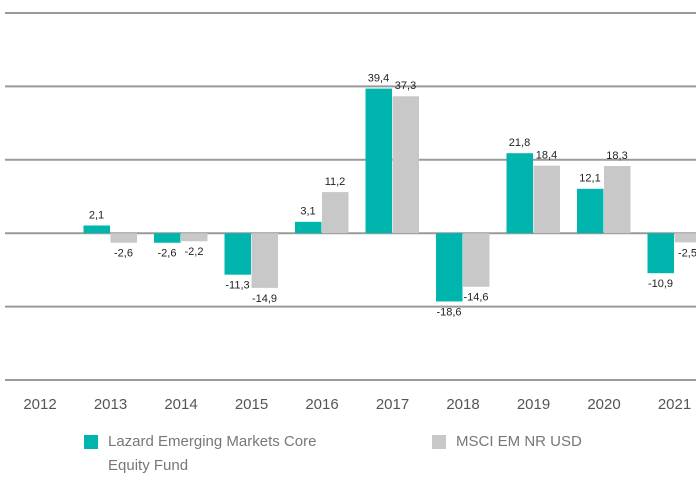  What do you see at coordinates (96, 215) in the screenshot?
I see `value-label: 2,1` at bounding box center [96, 215].